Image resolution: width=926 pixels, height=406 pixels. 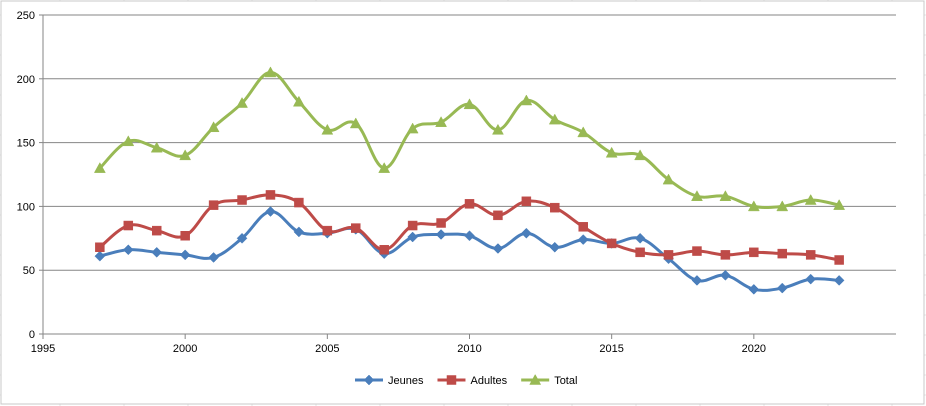 I want to click on legend-label-total: Total, so click(x=565, y=381).